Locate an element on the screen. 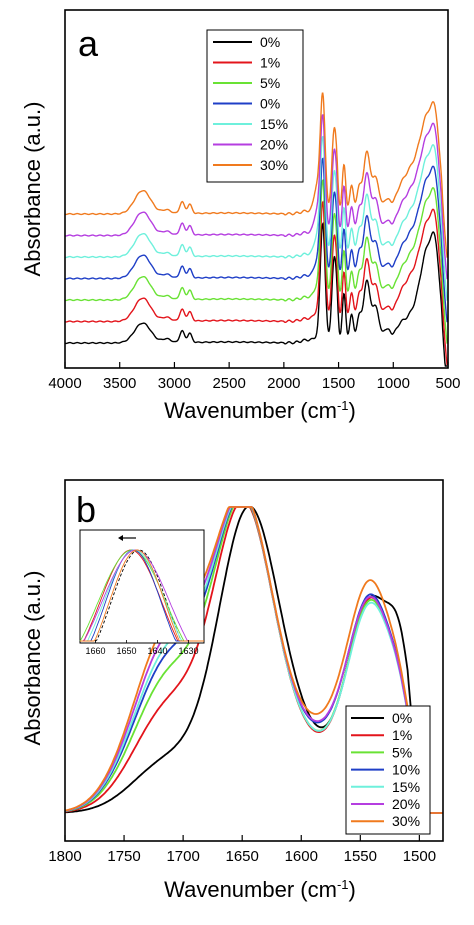 Image resolution: width=474 pixels, height=925 pixels. panel-b-legend-label: 5% is located at coordinates (402, 752).